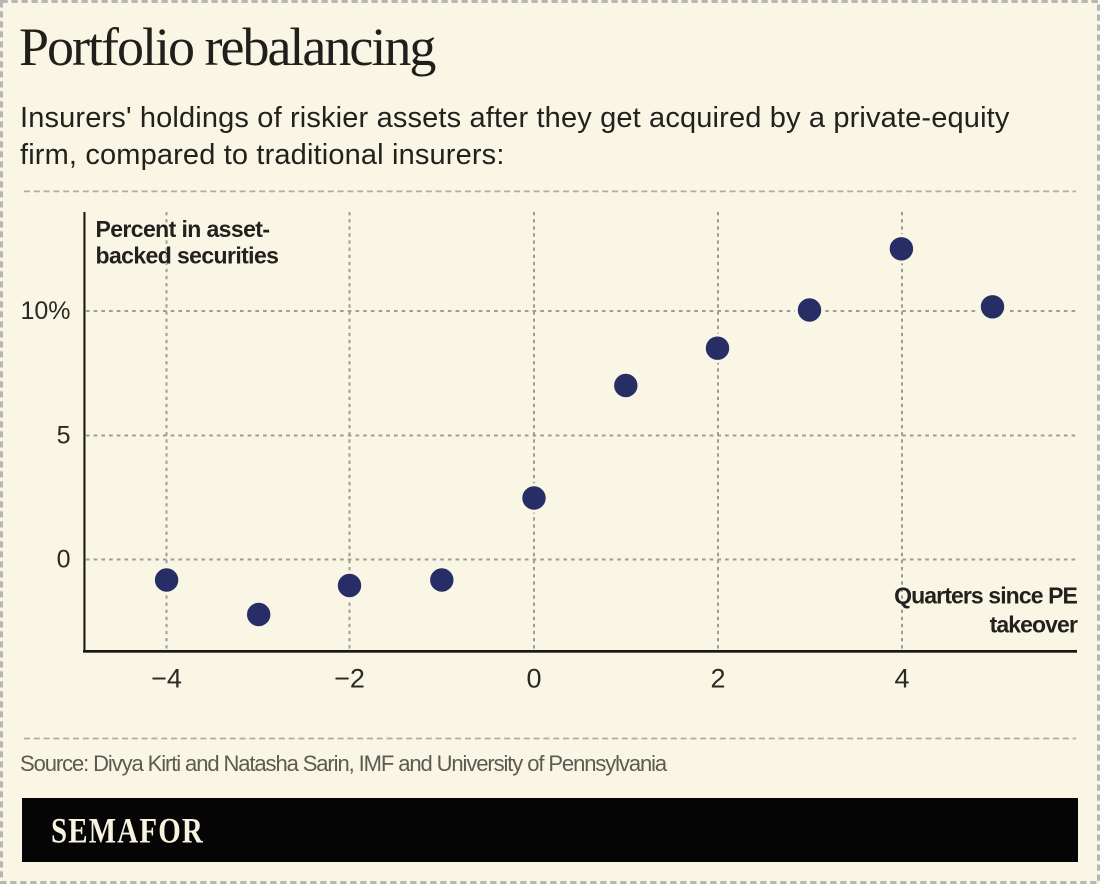 This screenshot has width=1100, height=884. I want to click on svg-text: −2, so click(349, 679).